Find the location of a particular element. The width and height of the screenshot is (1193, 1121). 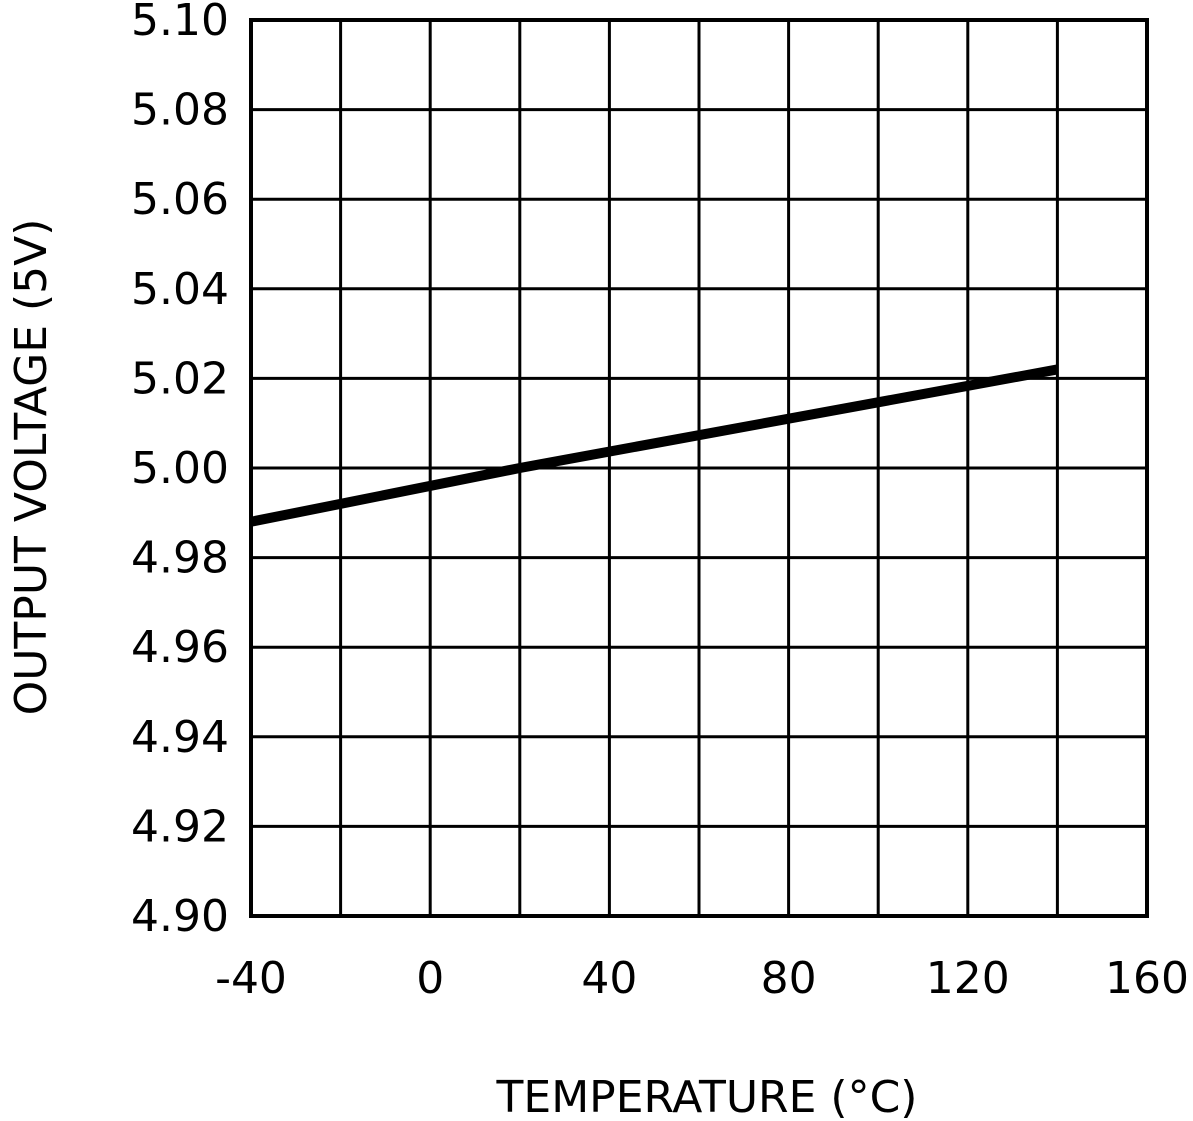

x-axis-ticks: -40 0 40 80 120 160 is located at coordinates (702, 978).